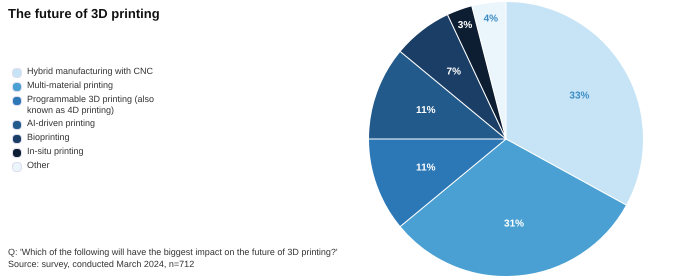 The width and height of the screenshot is (700, 277). I want to click on data-label: 3%, so click(465, 25).